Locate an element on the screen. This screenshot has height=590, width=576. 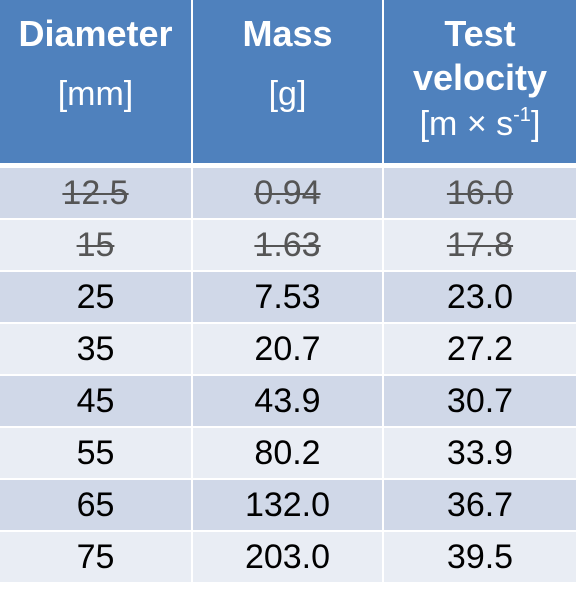
cell-mass: 7.53 is located at coordinates (288, 297).